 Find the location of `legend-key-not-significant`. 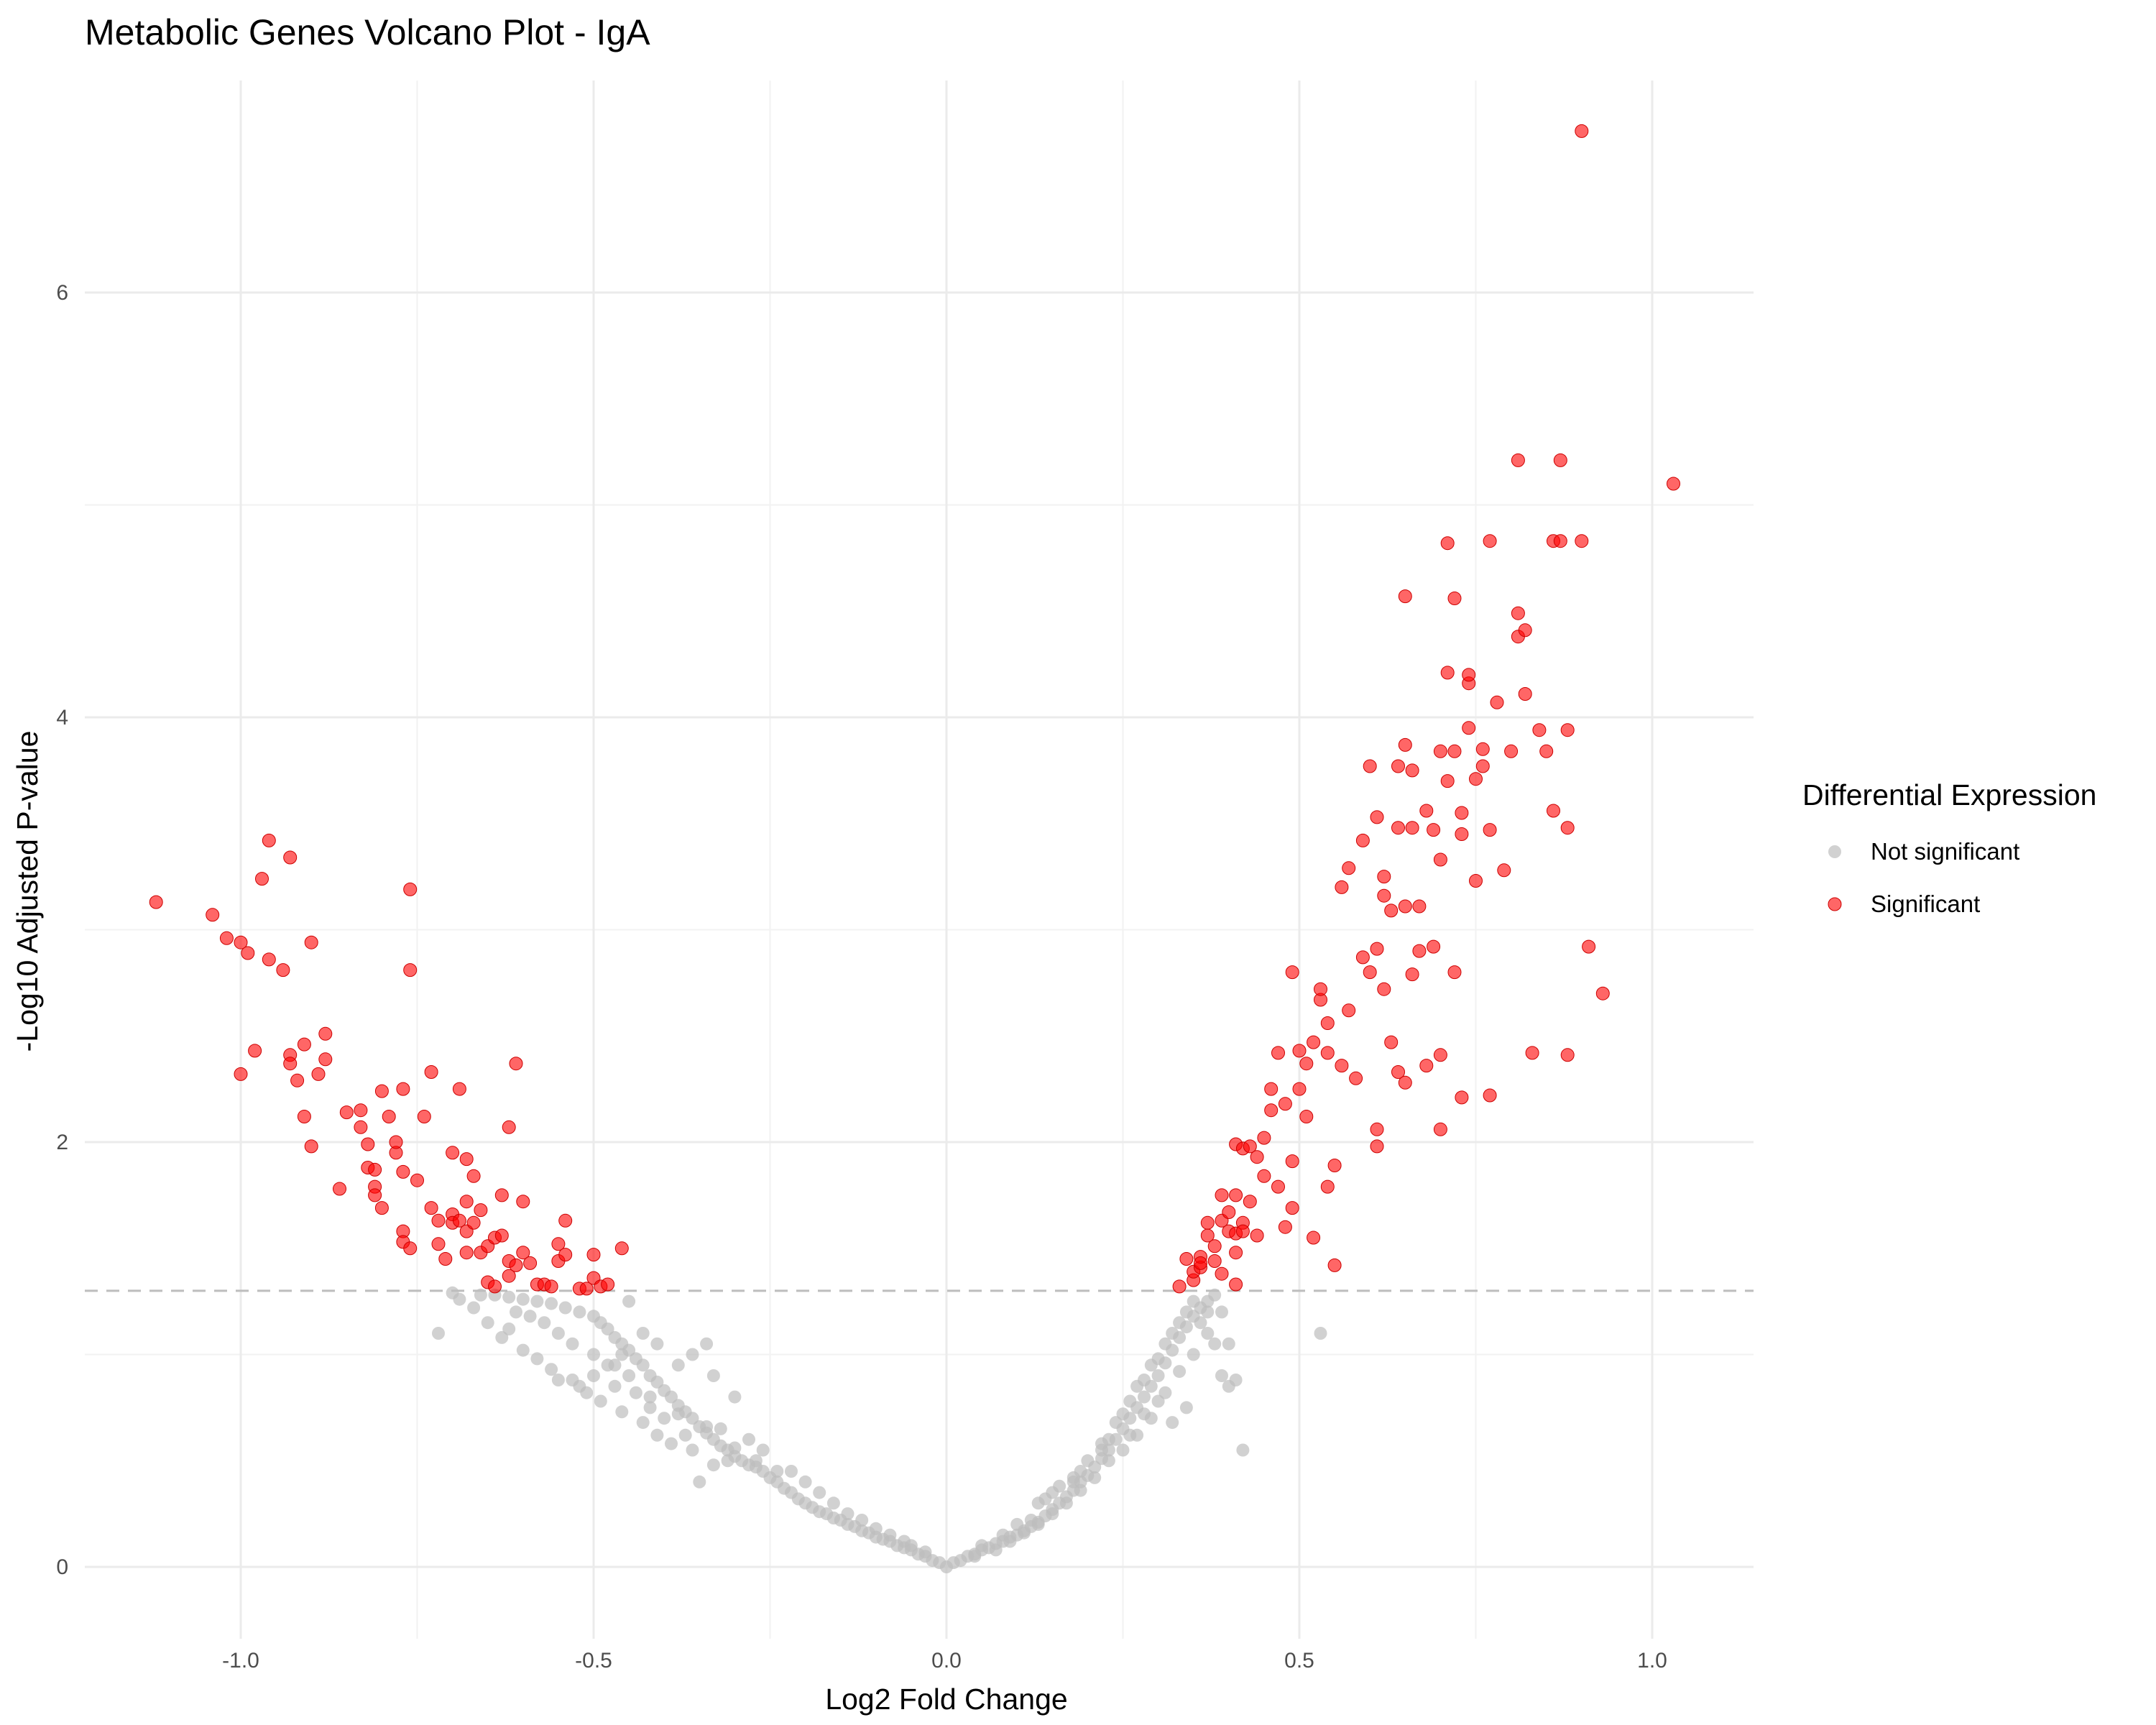

legend-key-not-significant is located at coordinates (1834, 851).